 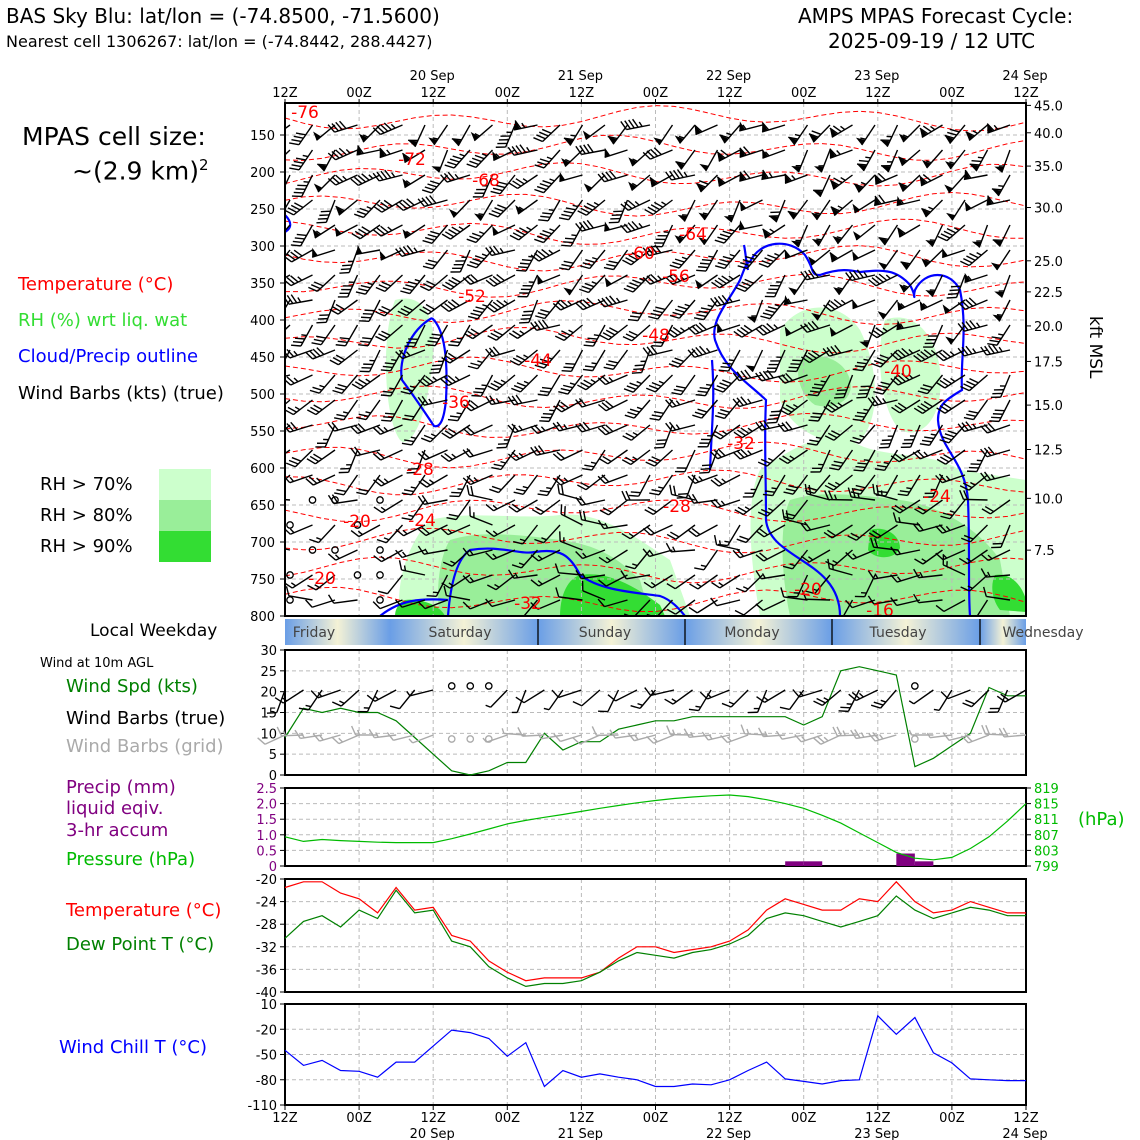 I want to click on value-tick-label: -36, so click(x=266, y=970).